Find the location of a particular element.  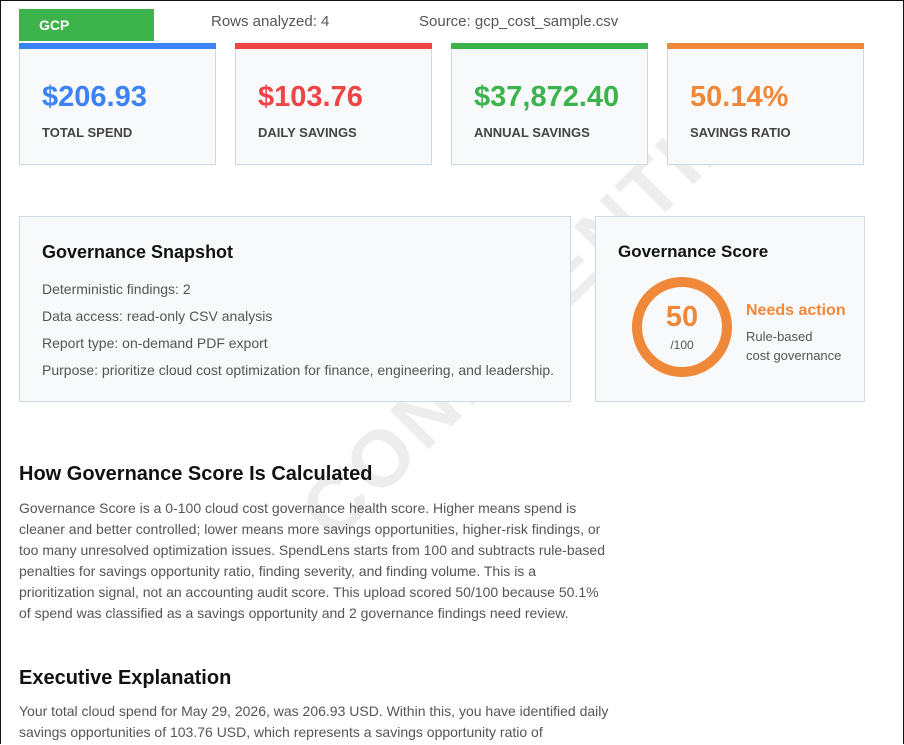

score-ring is located at coordinates (682, 327).